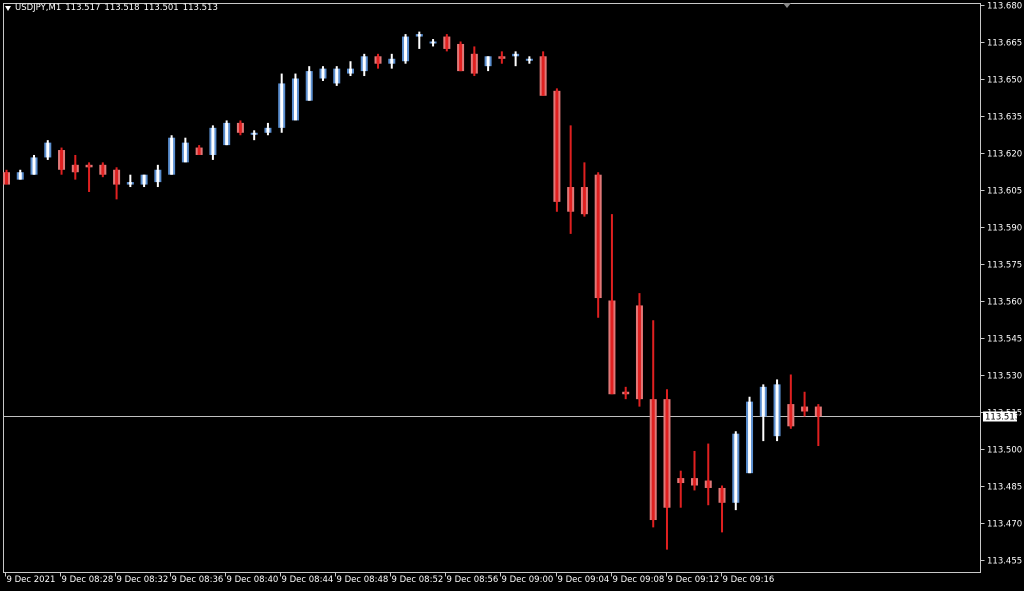 The height and width of the screenshot is (591, 1024). What do you see at coordinates (8, 8) in the screenshot?
I see `dropdown-triangle-icon` at bounding box center [8, 8].